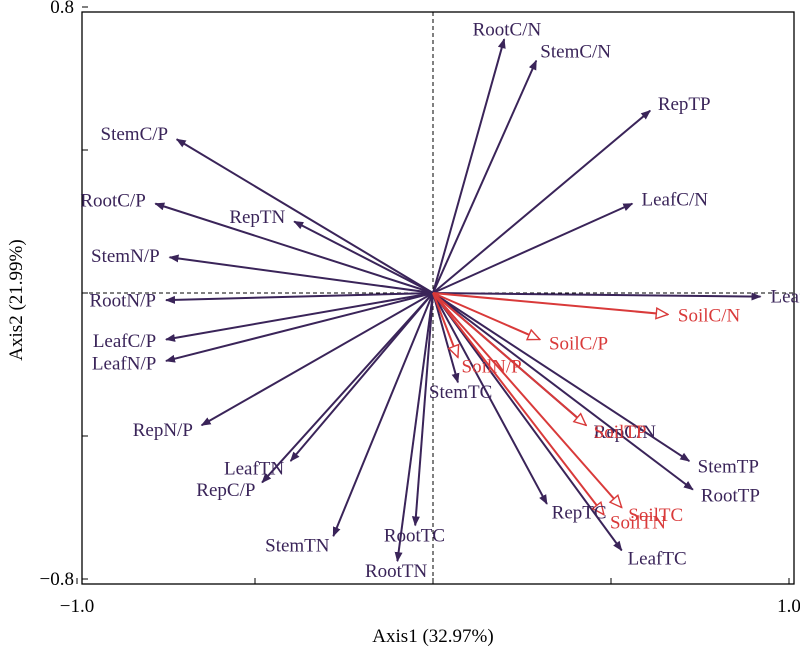  Describe the element at coordinates (361, 377) in the screenshot. I see `plant-vector-leaftn` at that location.